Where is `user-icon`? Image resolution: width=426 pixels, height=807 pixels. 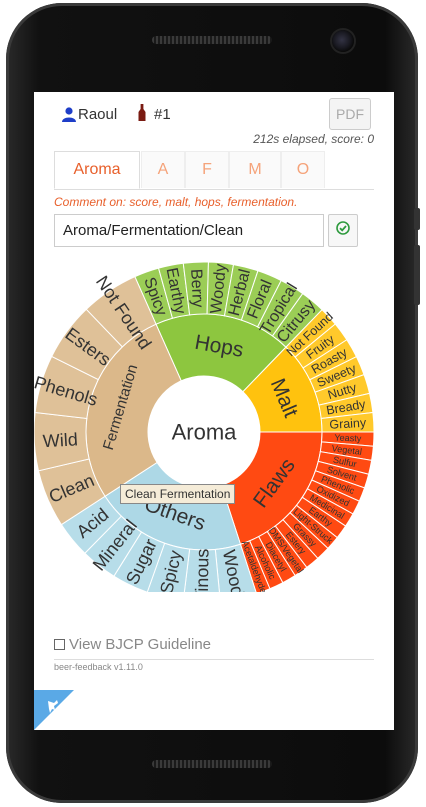 user-icon is located at coordinates (69, 114).